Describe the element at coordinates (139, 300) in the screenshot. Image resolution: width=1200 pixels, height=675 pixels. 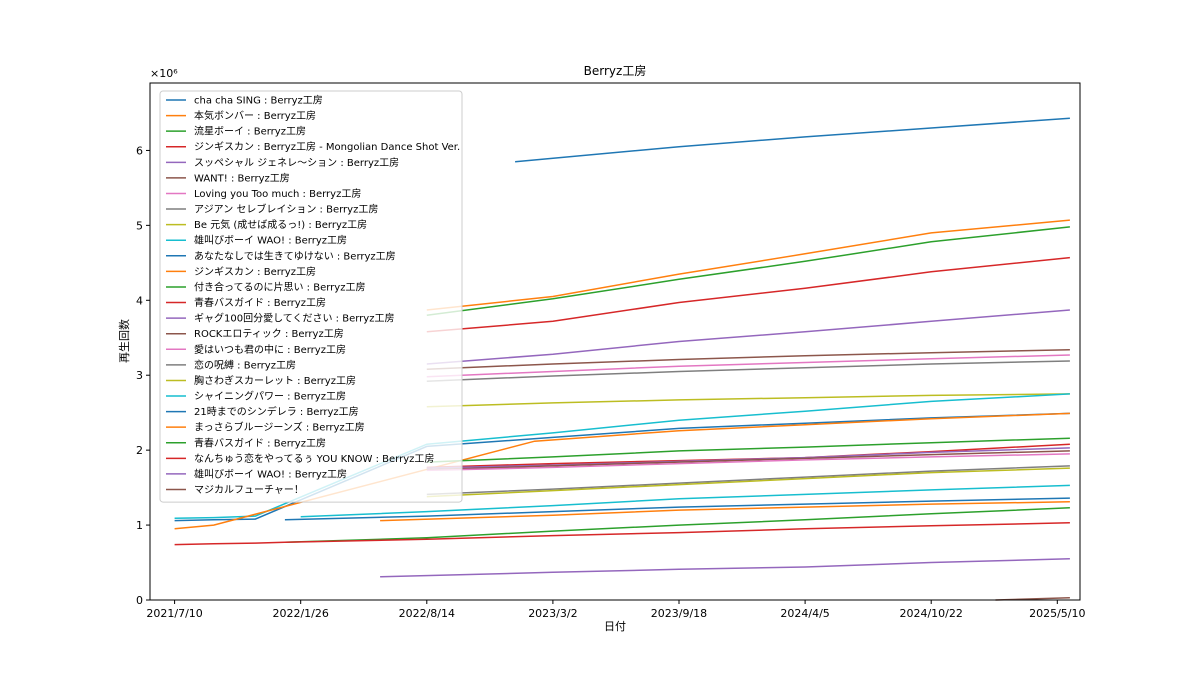
I see `y-tick-label: 4` at that location.